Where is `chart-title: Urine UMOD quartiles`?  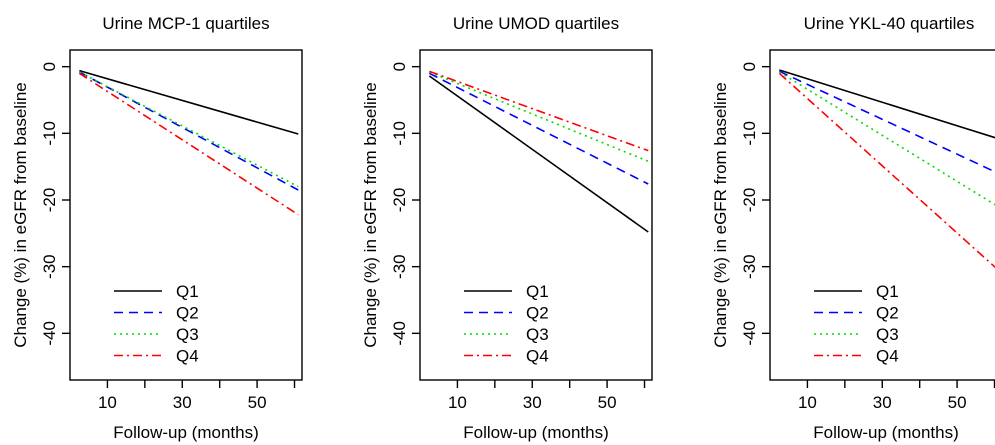 chart-title: Urine UMOD quartiles is located at coordinates (536, 23).